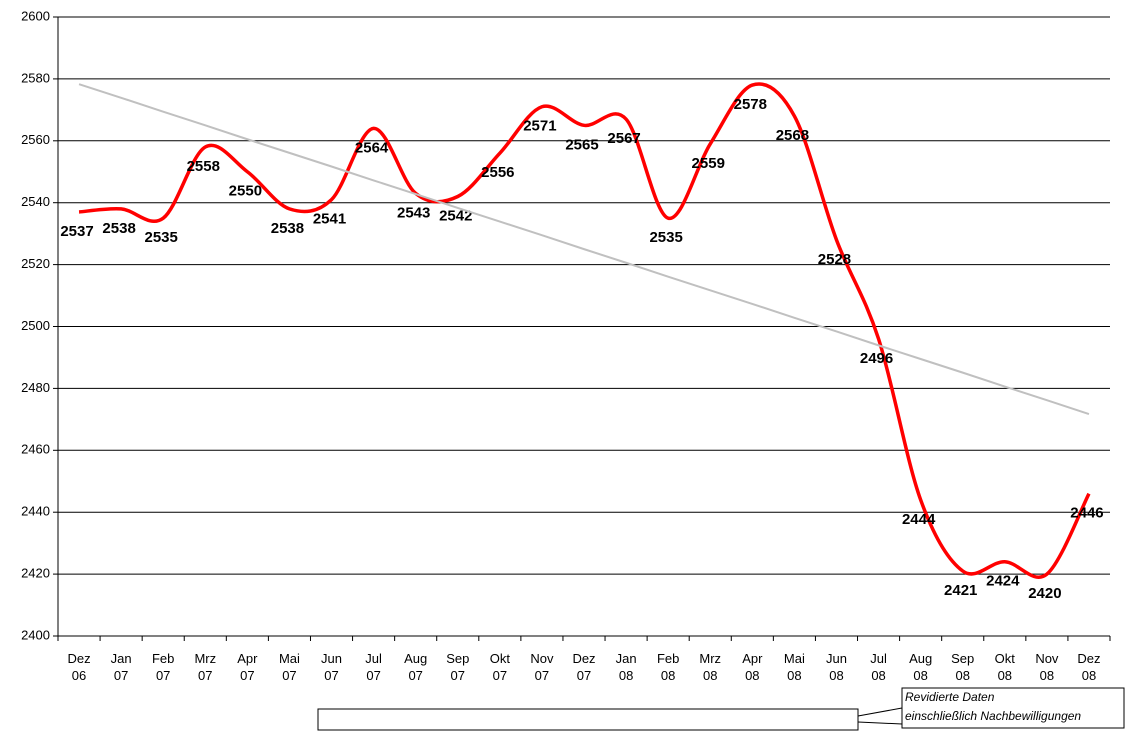 The width and height of the screenshot is (1125, 731). What do you see at coordinates (35, 139) in the screenshot?
I see `y-tick-label: 2560` at bounding box center [35, 139].